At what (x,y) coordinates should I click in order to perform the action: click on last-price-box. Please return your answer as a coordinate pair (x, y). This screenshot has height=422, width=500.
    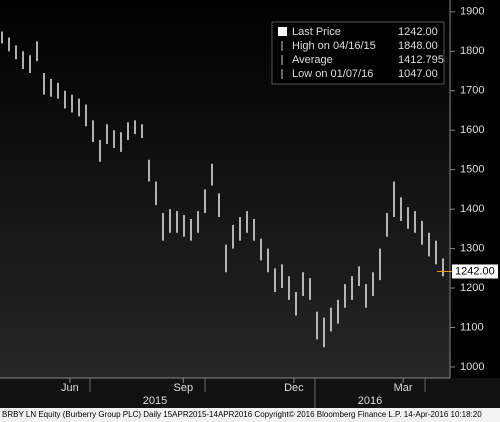
    Looking at the image, I should click on (475, 271).